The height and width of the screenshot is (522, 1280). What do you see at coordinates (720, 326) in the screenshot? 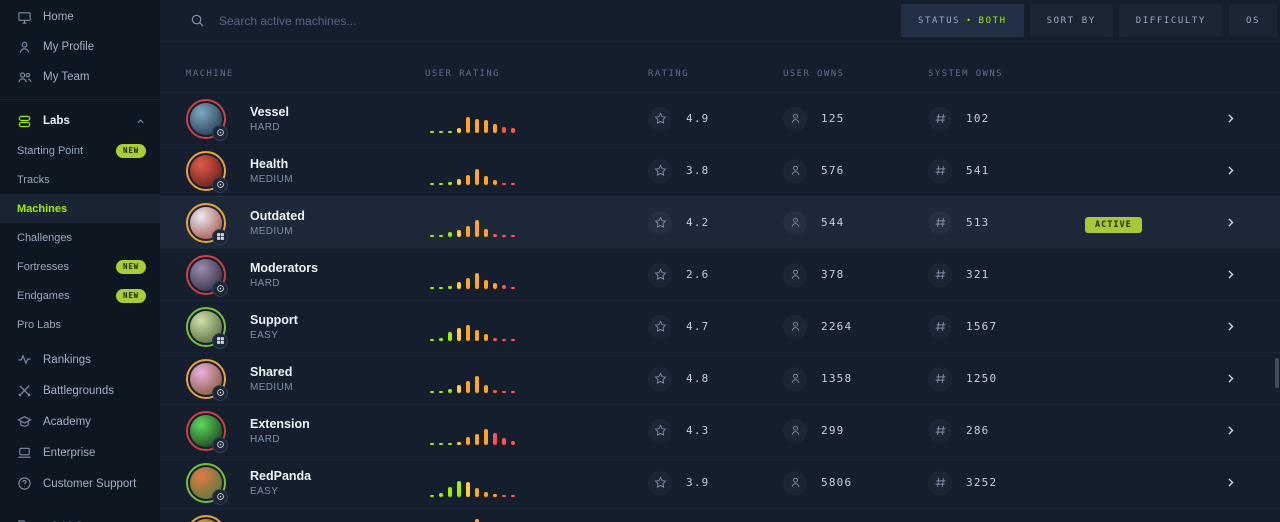
I see `machine-row: Support EASY 4.7 2264 1567` at bounding box center [720, 326].